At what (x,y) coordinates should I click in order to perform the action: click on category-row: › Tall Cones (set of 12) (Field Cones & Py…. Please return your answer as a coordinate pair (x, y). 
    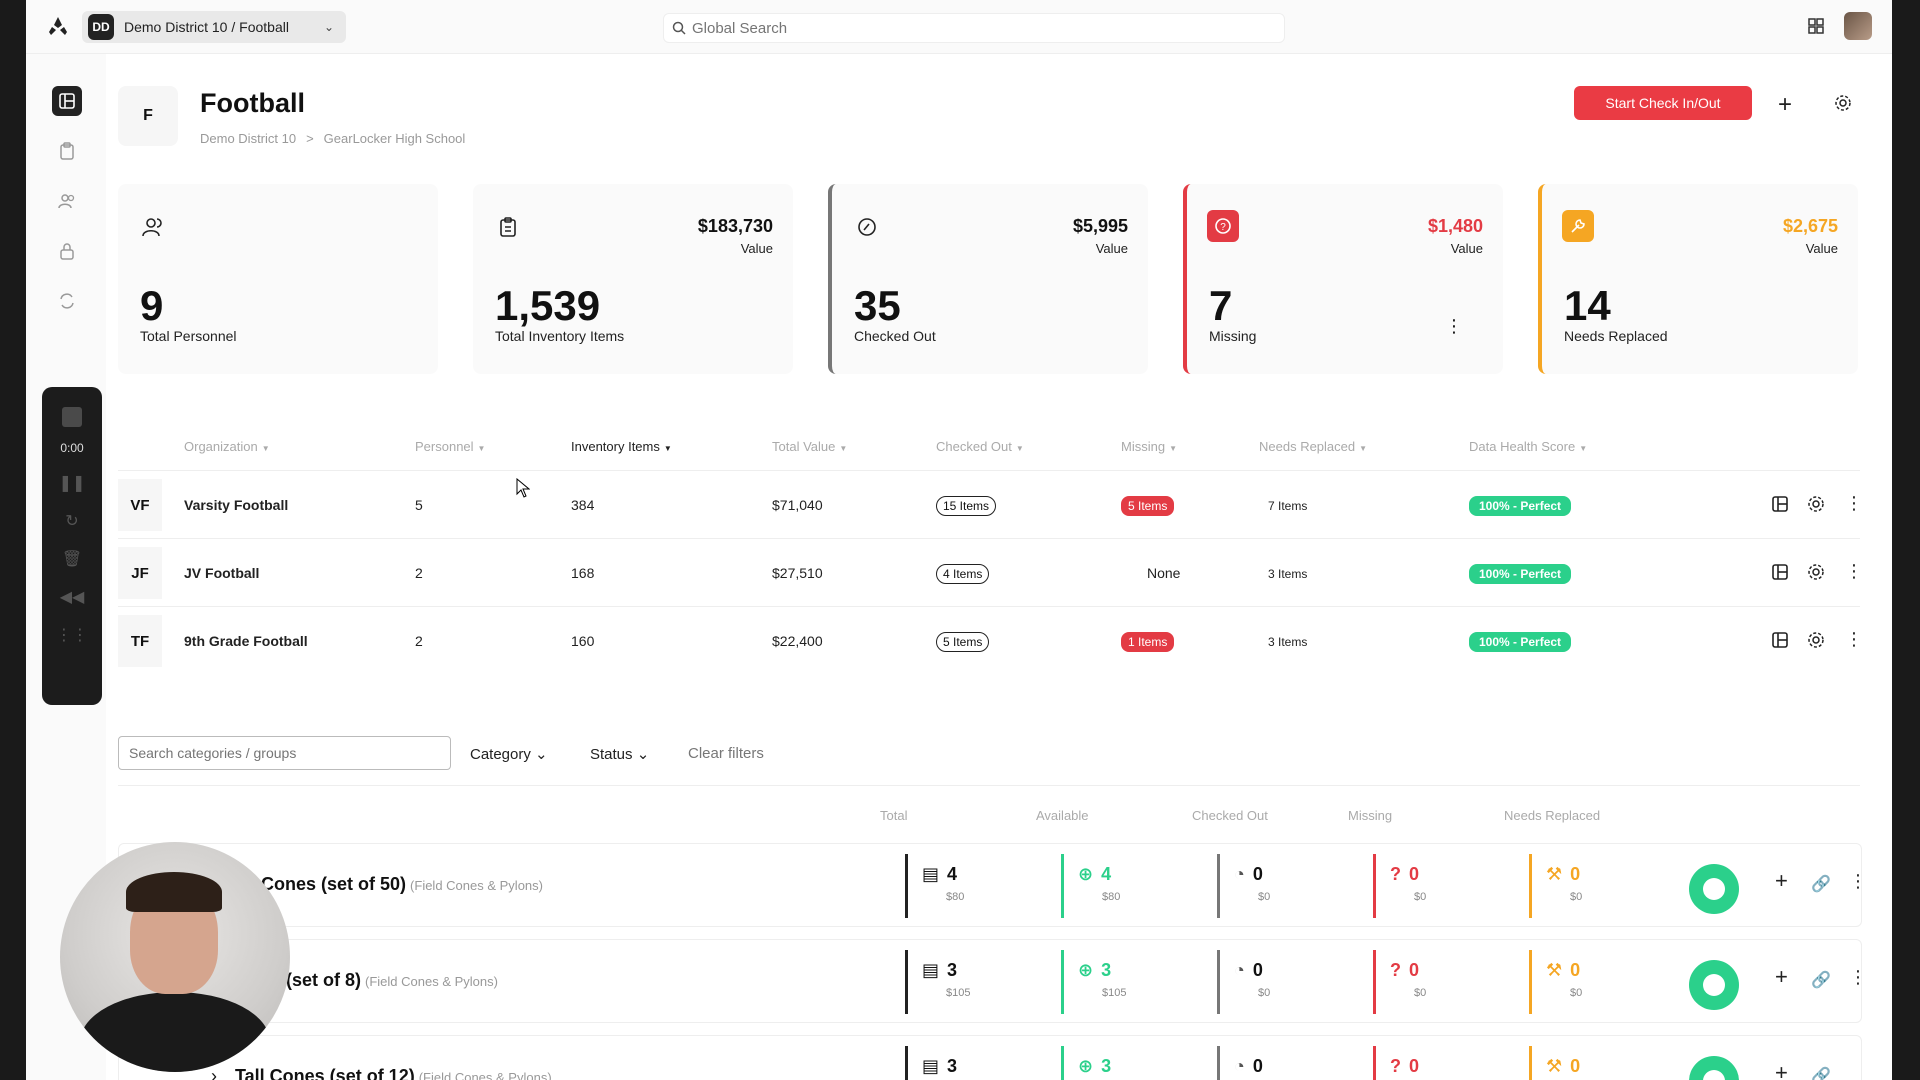
    Looking at the image, I should click on (990, 1057).